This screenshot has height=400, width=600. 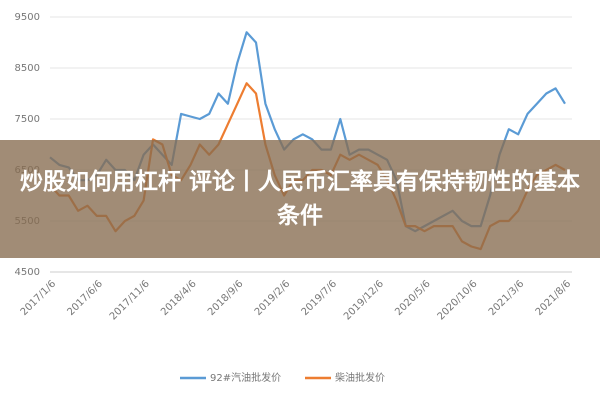 I want to click on x-tick-label: 2017/6/6, so click(x=86, y=298).